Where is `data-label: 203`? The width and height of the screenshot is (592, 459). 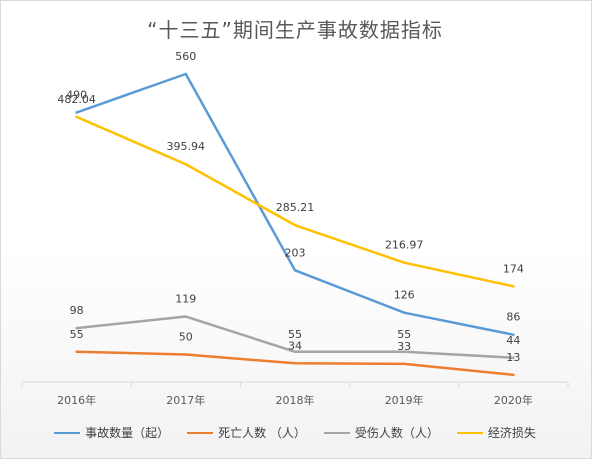
data-label: 203 is located at coordinates (295, 252).